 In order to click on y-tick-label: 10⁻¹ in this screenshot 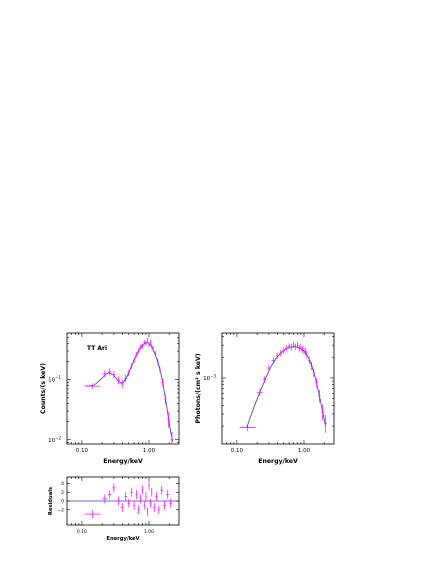, I will do `click(54, 379)`.